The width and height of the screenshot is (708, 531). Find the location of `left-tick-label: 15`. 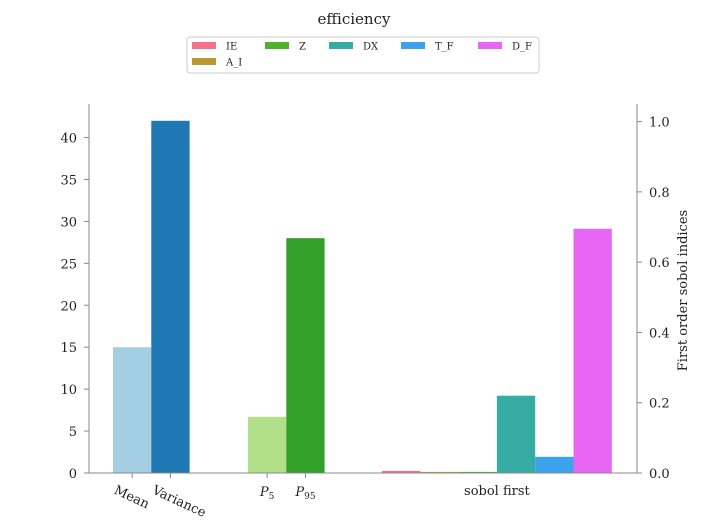

left-tick-label: 15 is located at coordinates (68, 348).